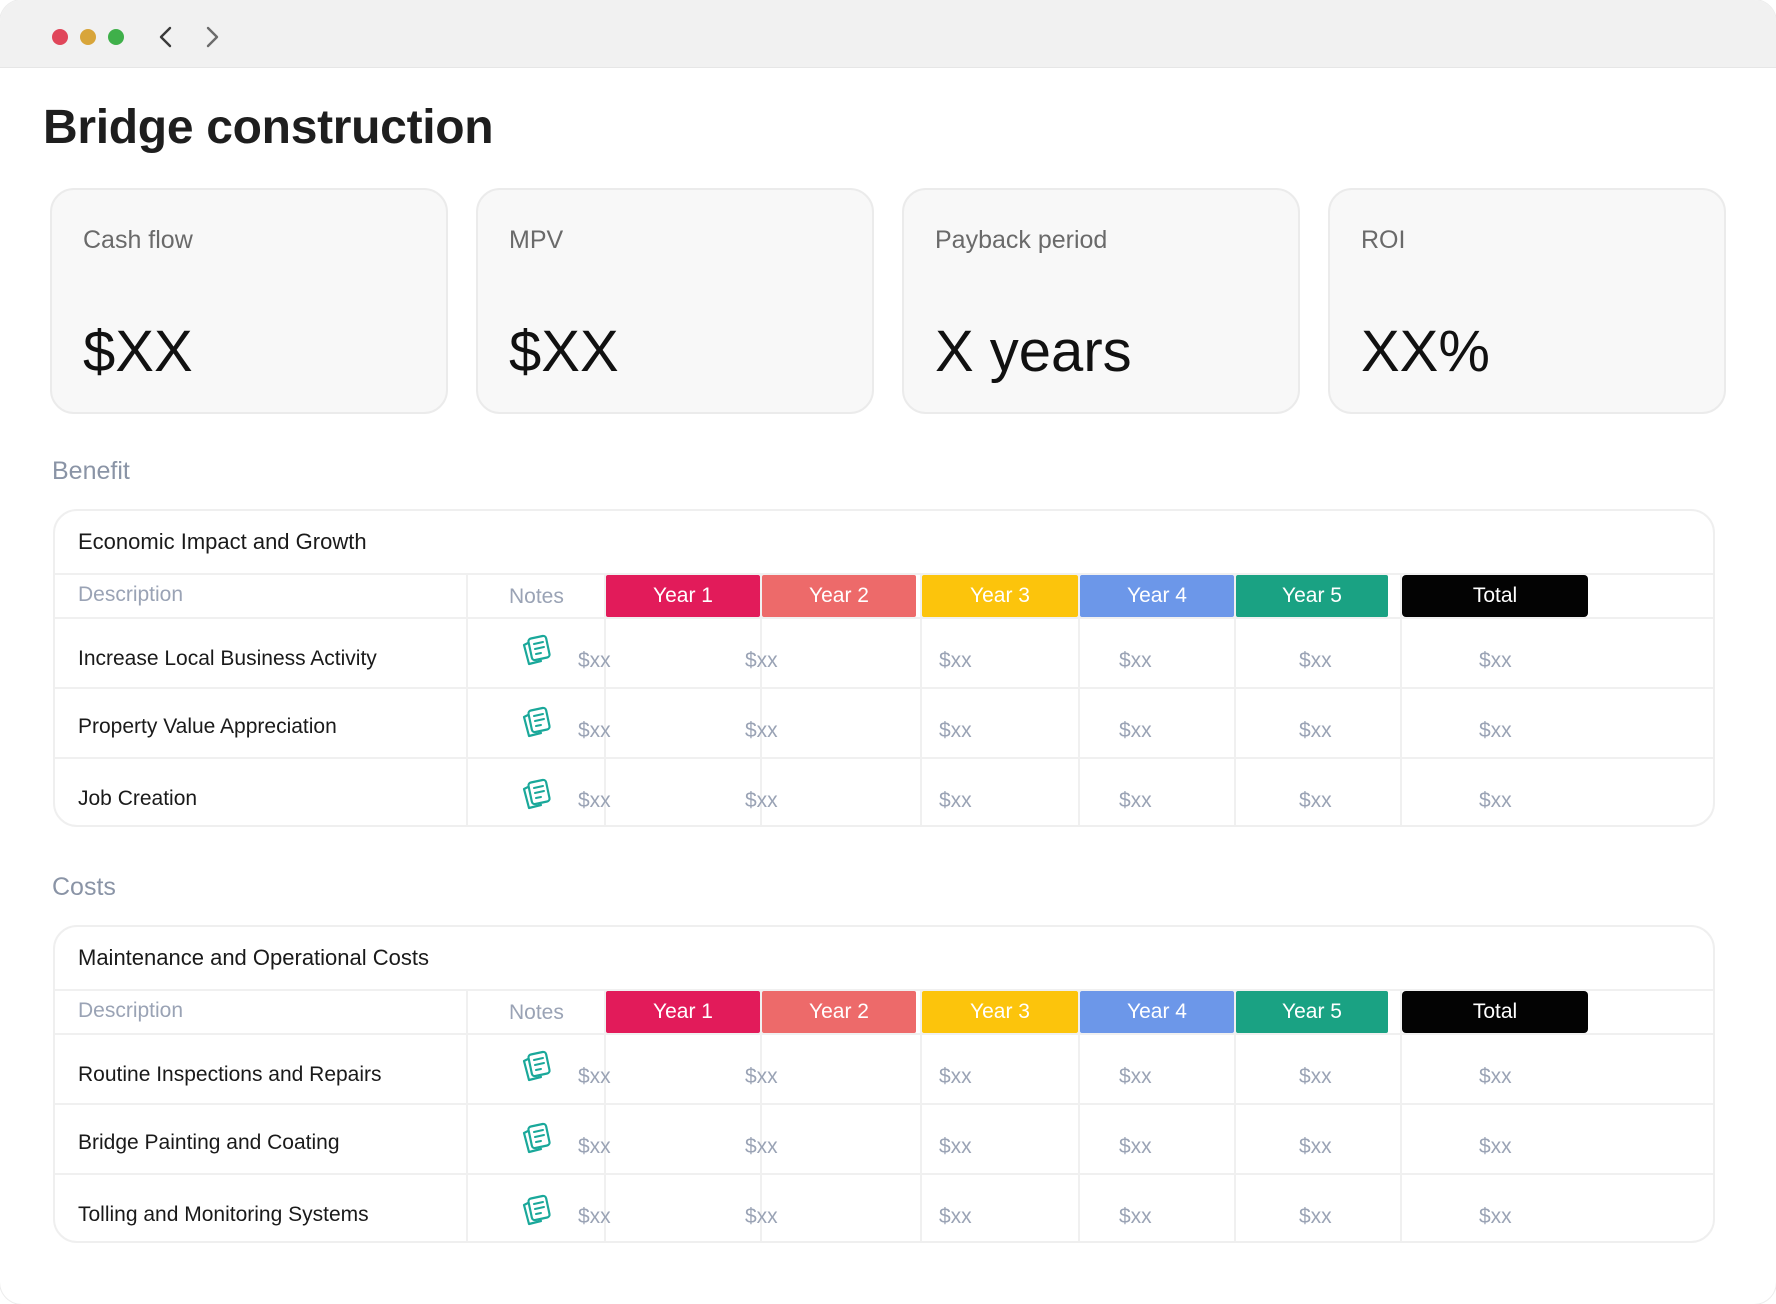  Describe the element at coordinates (536, 1012) in the screenshot. I see `column-header-notes: Notes` at that location.